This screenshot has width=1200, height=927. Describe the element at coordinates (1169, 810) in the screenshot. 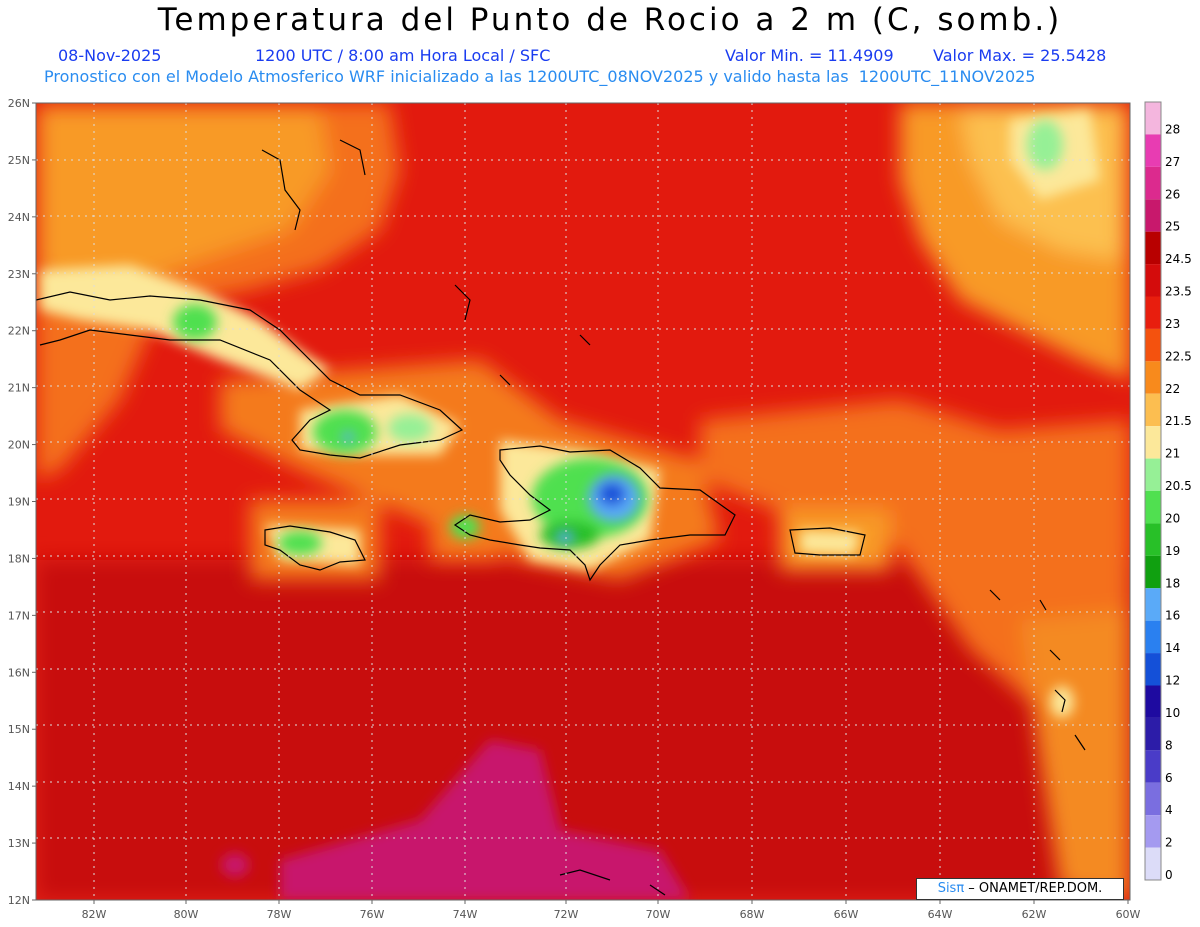

I see `colorbar-label: 4` at that location.